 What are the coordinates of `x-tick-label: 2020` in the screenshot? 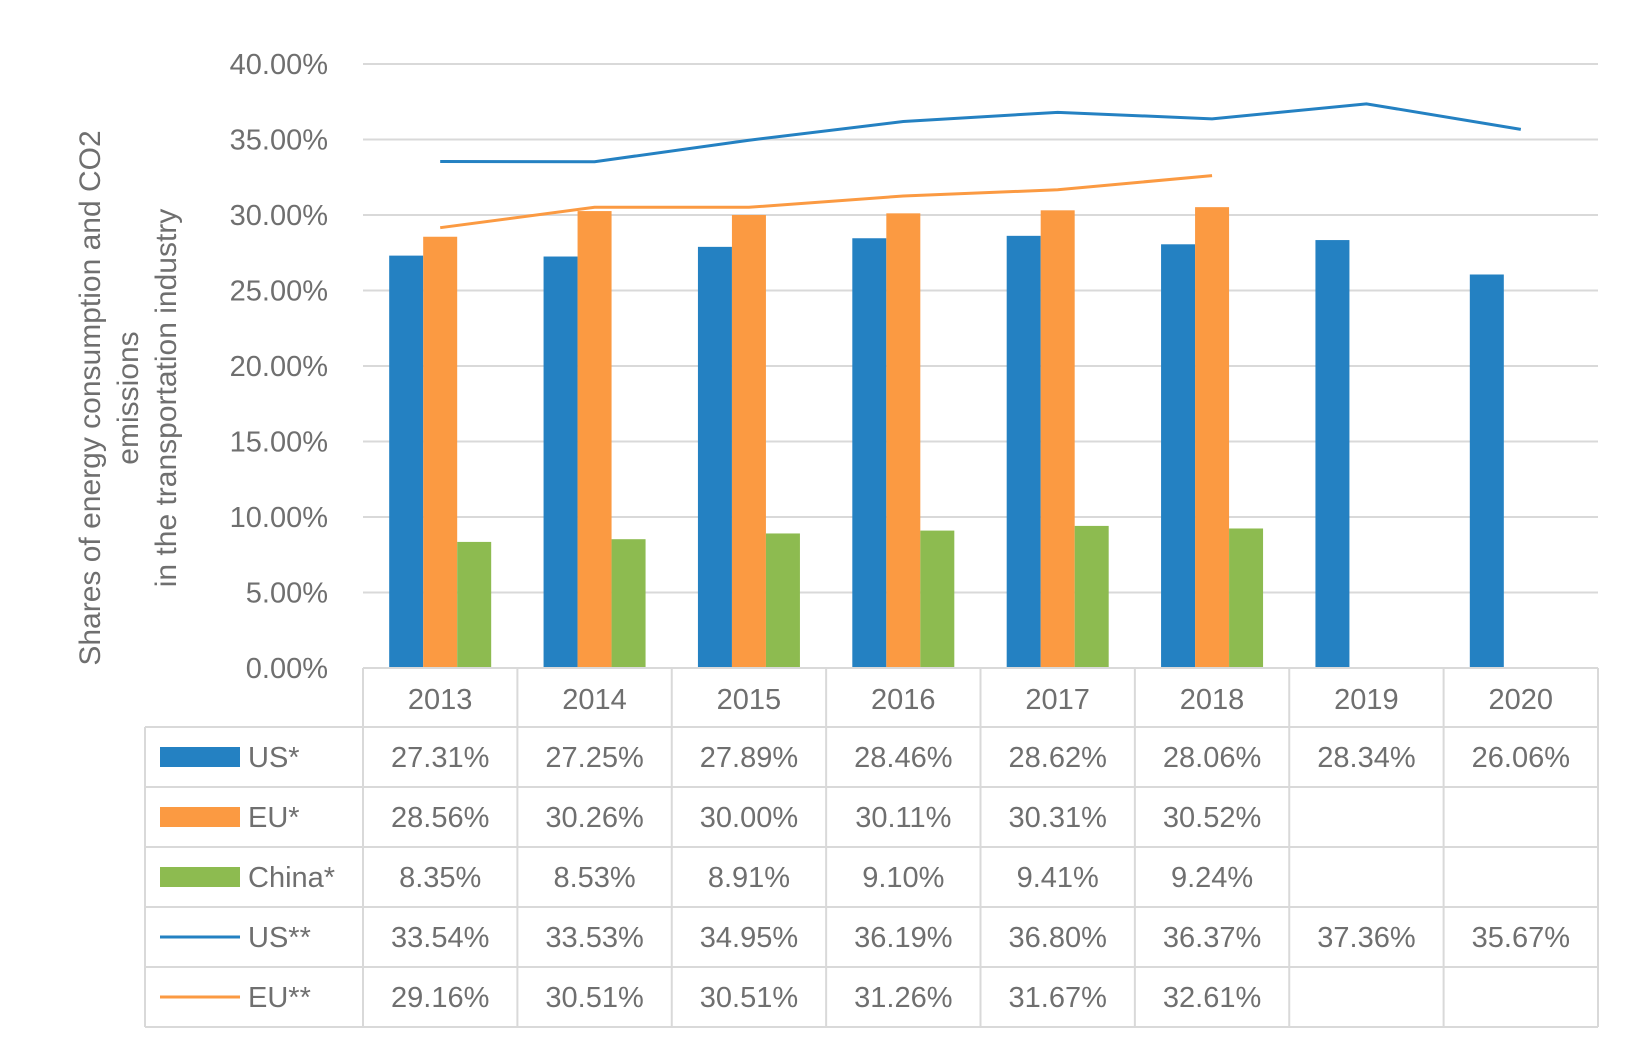 It's located at (1521, 700).